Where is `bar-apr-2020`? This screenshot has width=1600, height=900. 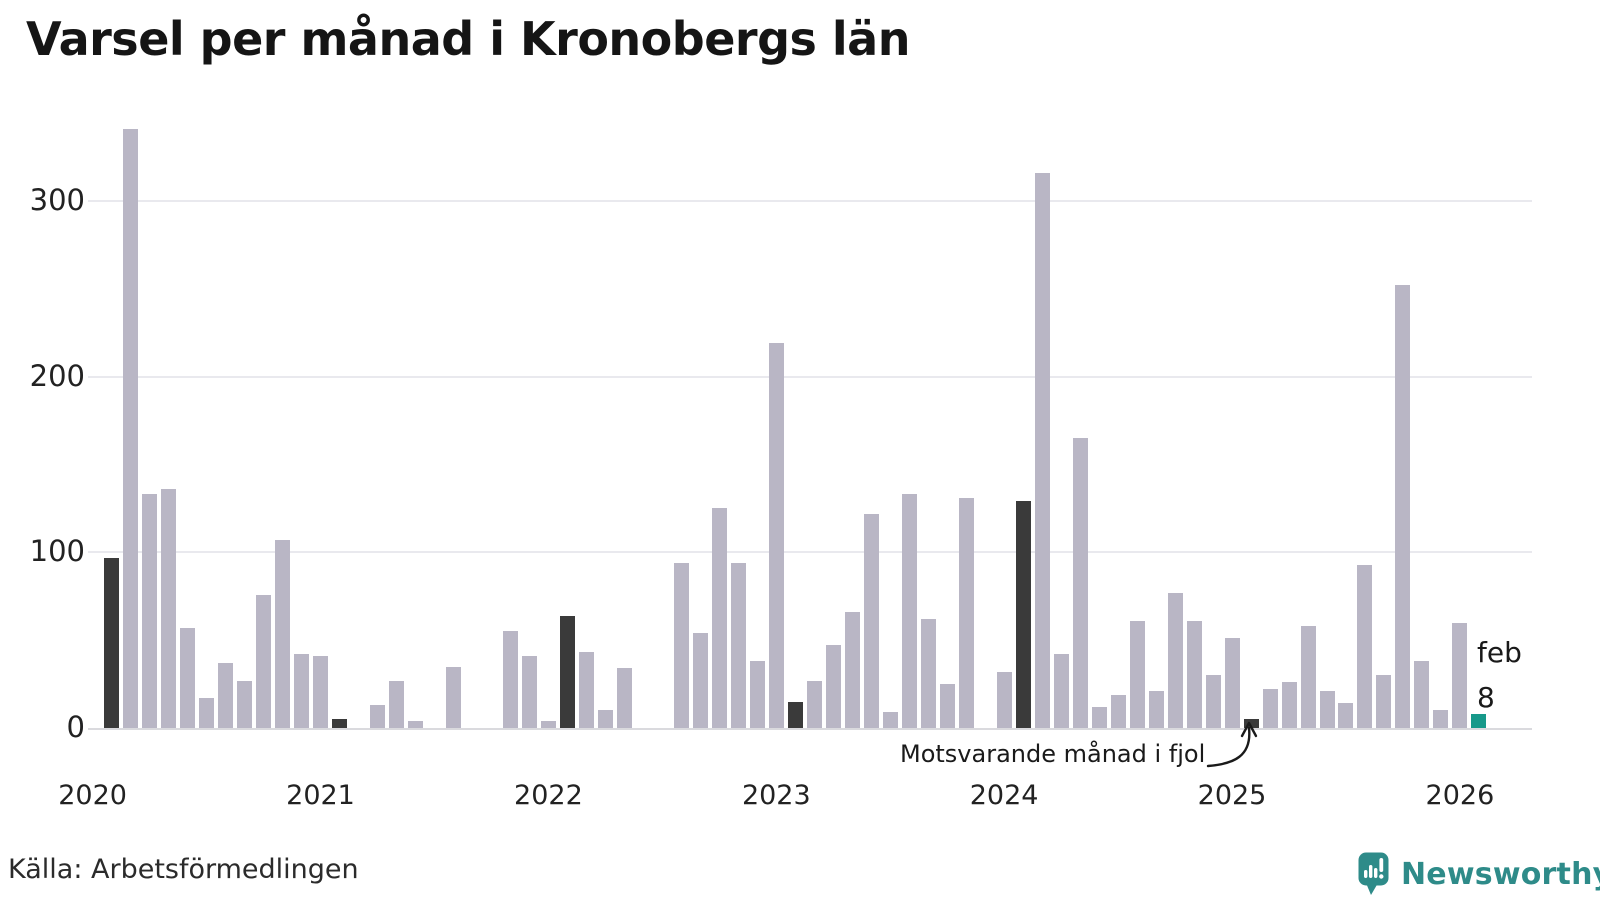 bar-apr-2020 is located at coordinates (150, 611).